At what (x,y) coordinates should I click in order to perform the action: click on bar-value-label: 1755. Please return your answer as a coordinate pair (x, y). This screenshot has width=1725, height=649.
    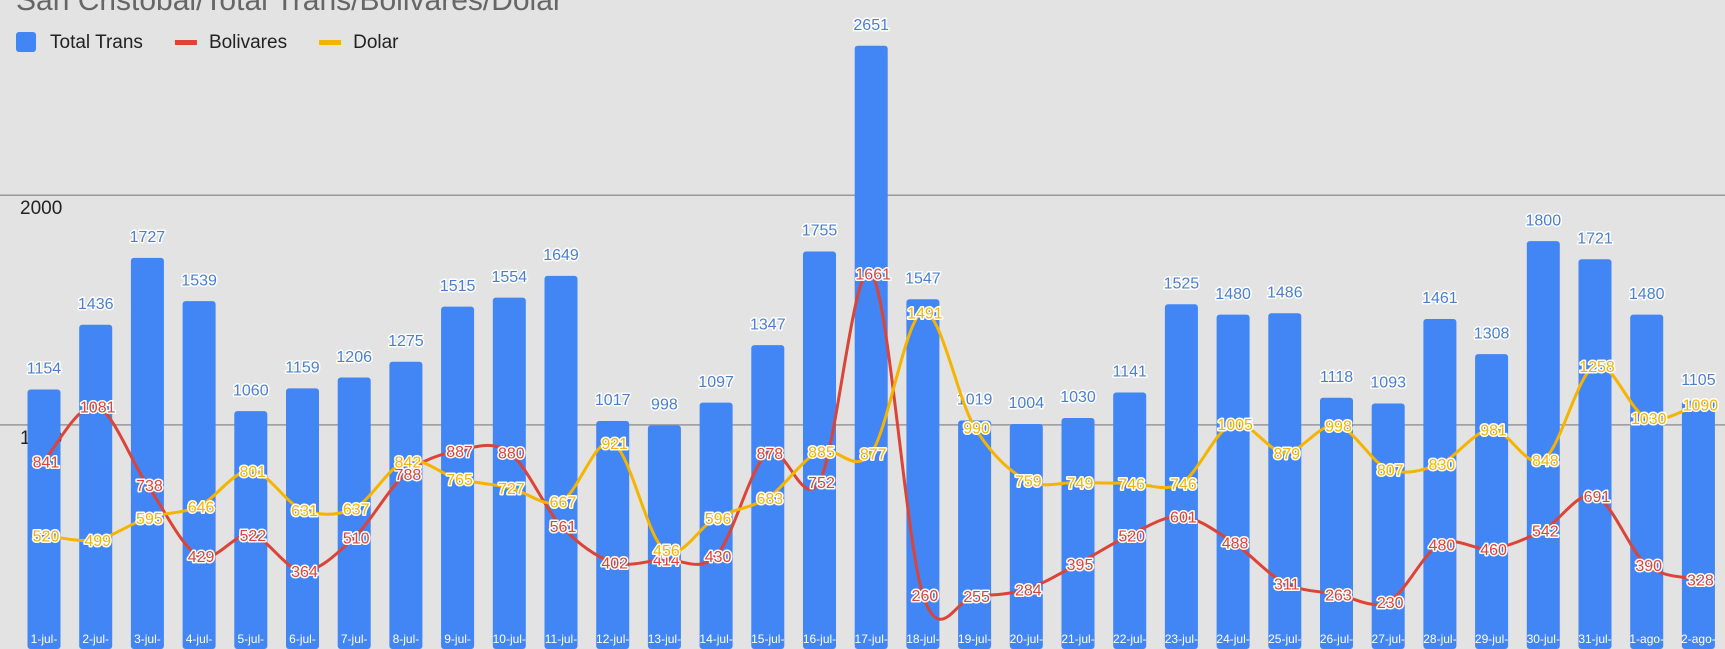
    Looking at the image, I should click on (820, 231).